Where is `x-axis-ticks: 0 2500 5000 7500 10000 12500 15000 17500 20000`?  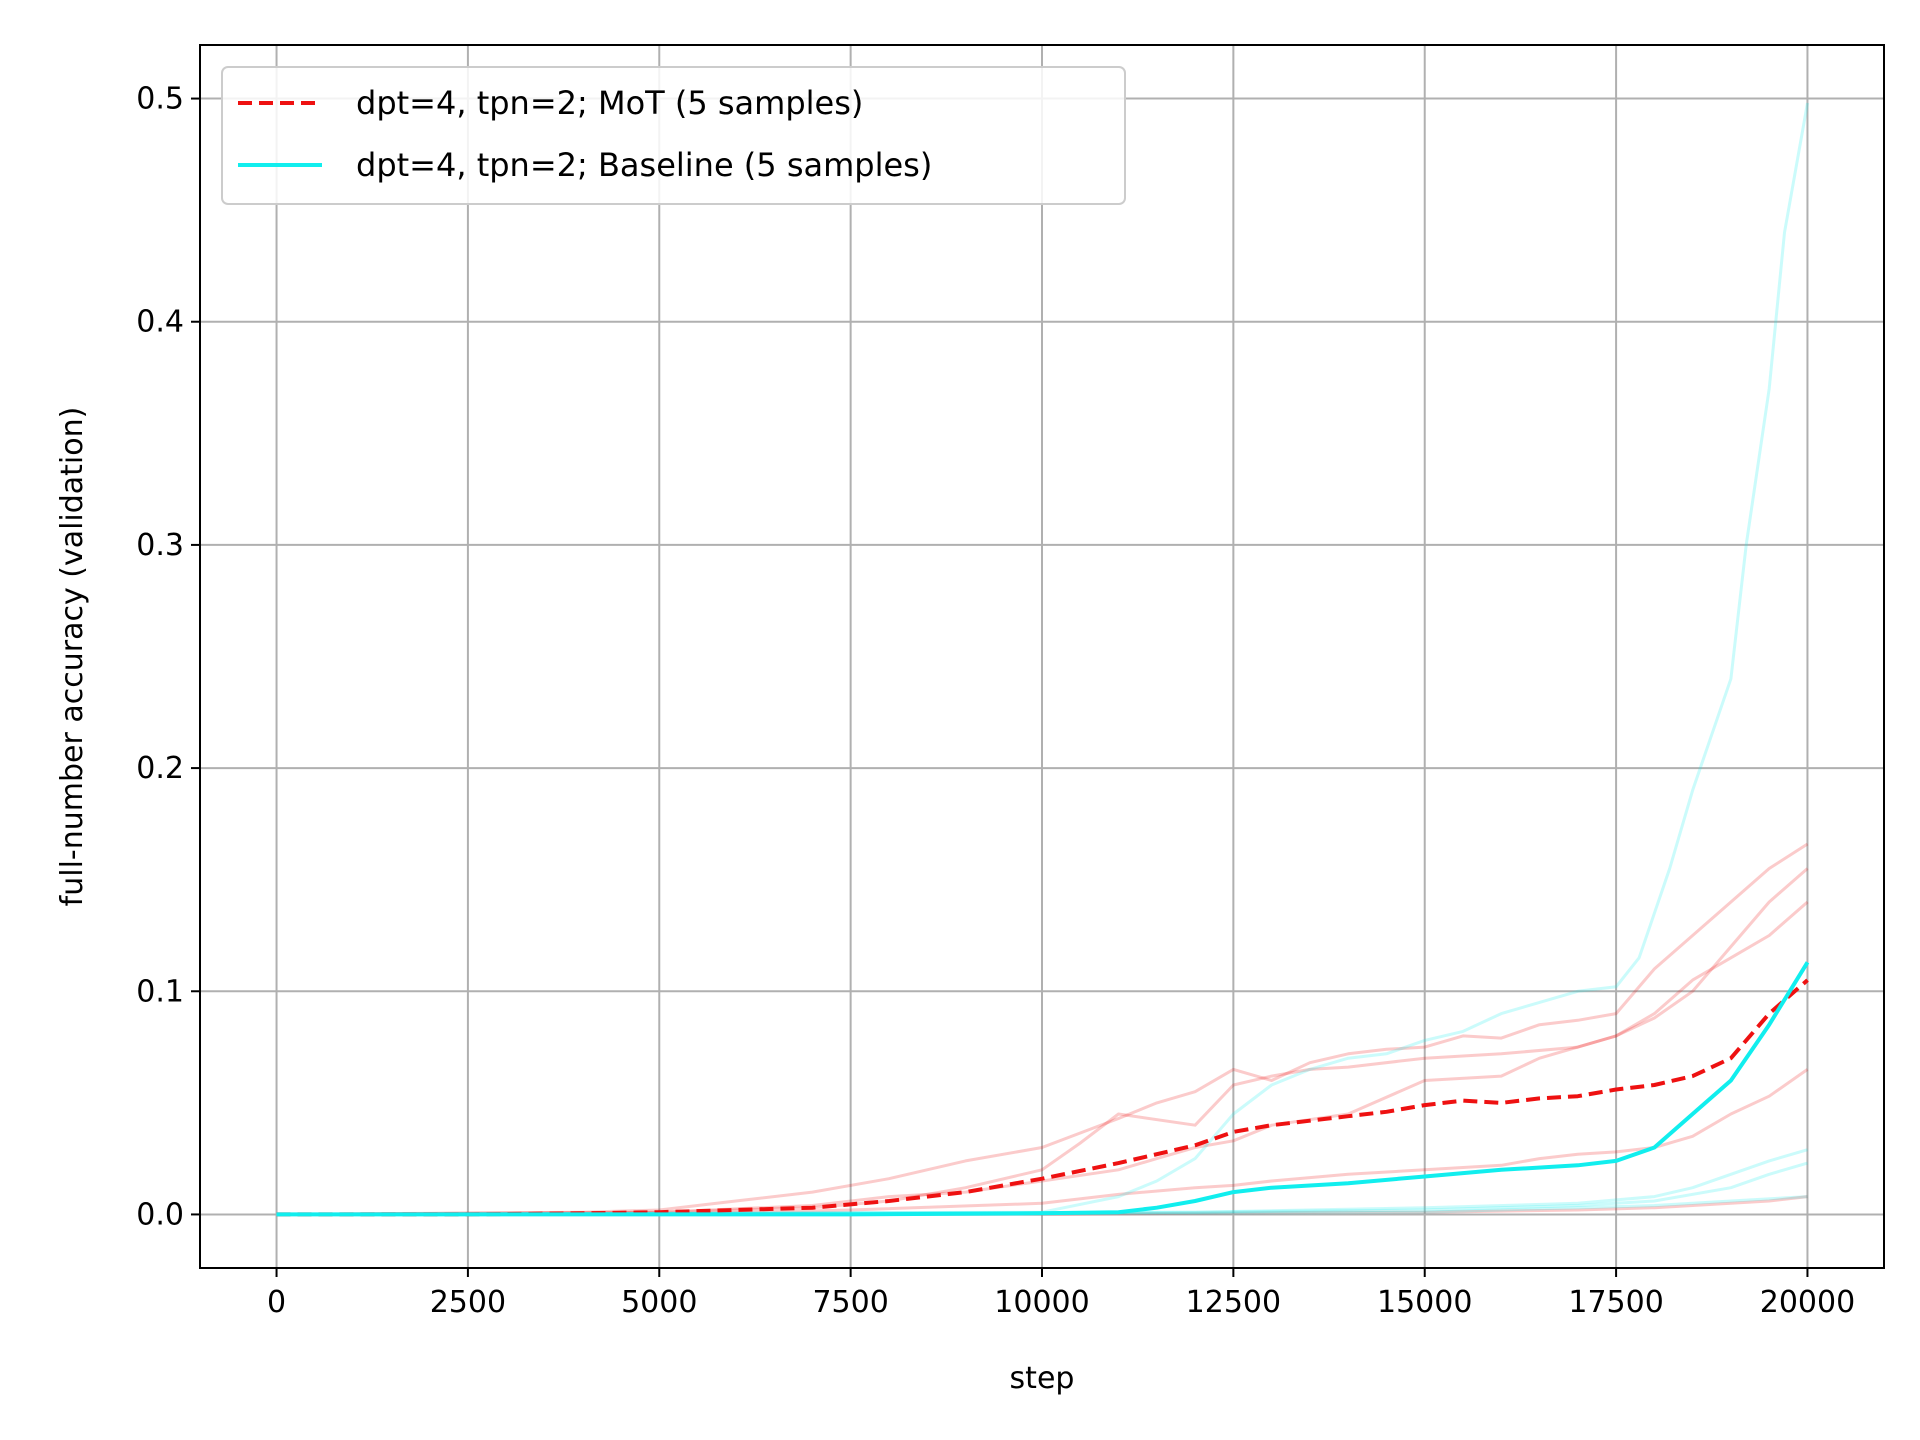 x-axis-ticks: 0 2500 5000 7500 10000 12500 15000 17500 20000 is located at coordinates (1061, 1294).